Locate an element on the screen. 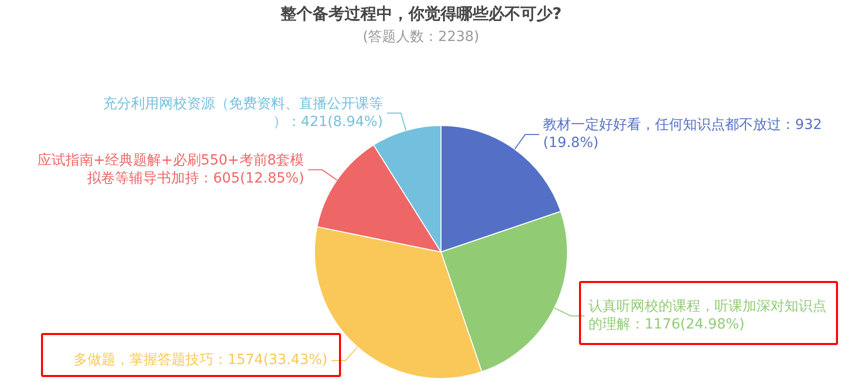 This screenshot has height=381, width=842. chart-title: 整个备考过程中，你觉得哪些必不可少? is located at coordinates (421, 14).